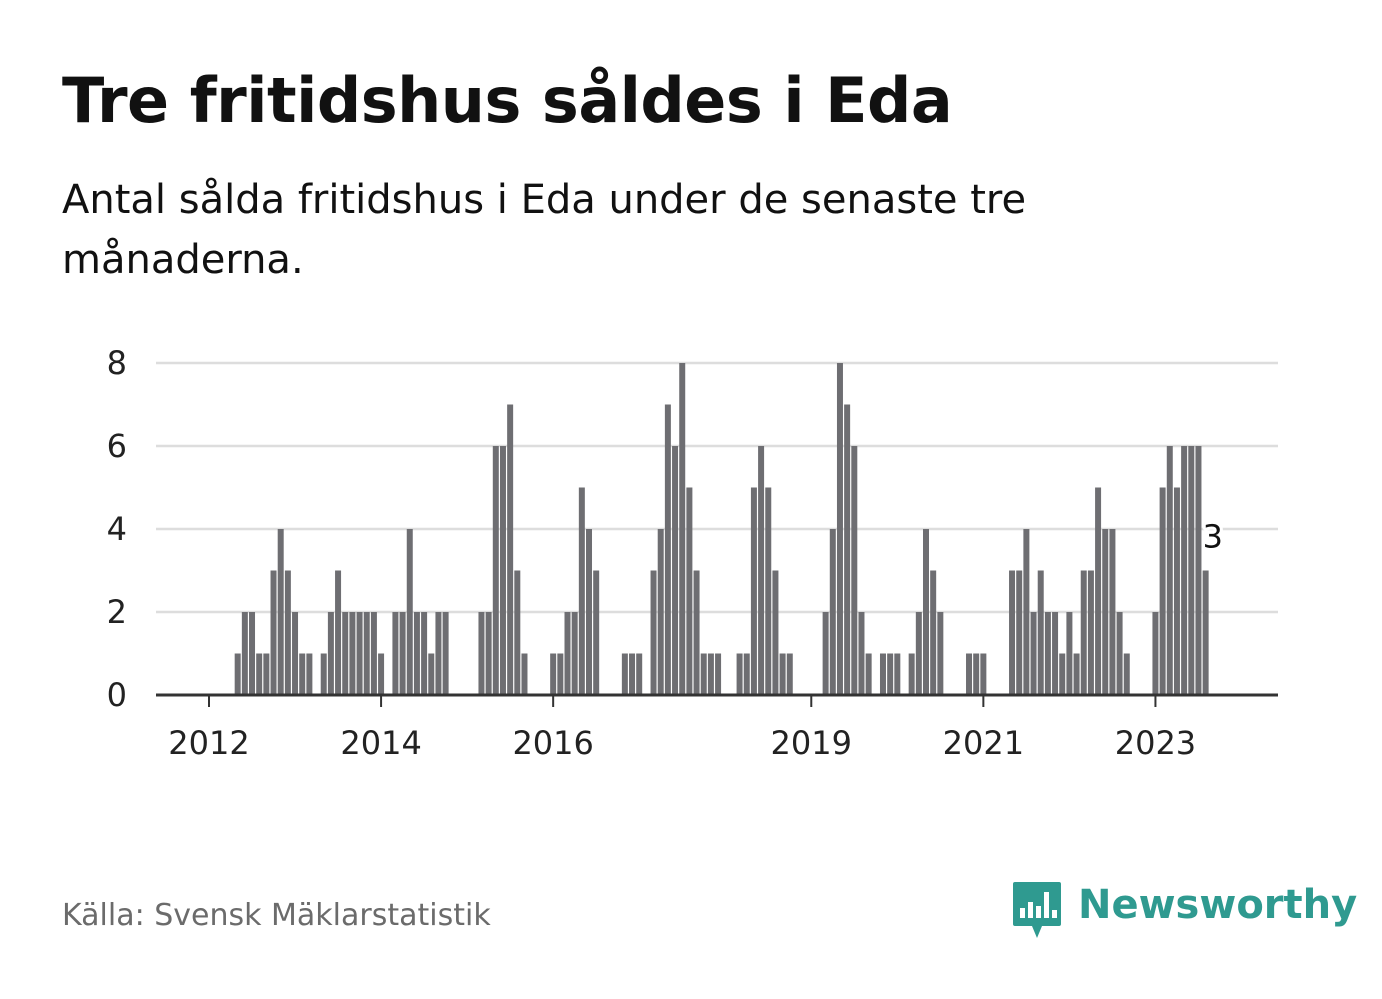 This screenshot has width=1382, height=999. Describe the element at coordinates (117, 695) in the screenshot. I see `y-tick-label: 0` at that location.